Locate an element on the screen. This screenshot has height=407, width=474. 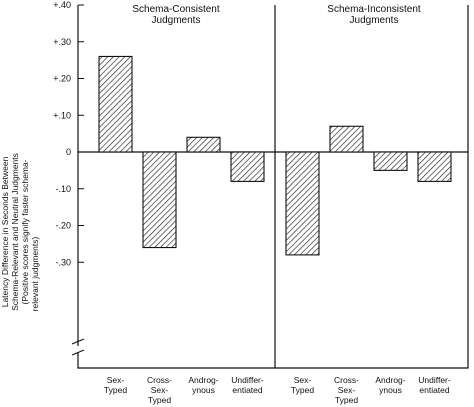
y-axis-title-line: (Positive scores signify faster schema- is located at coordinates (25, 231).